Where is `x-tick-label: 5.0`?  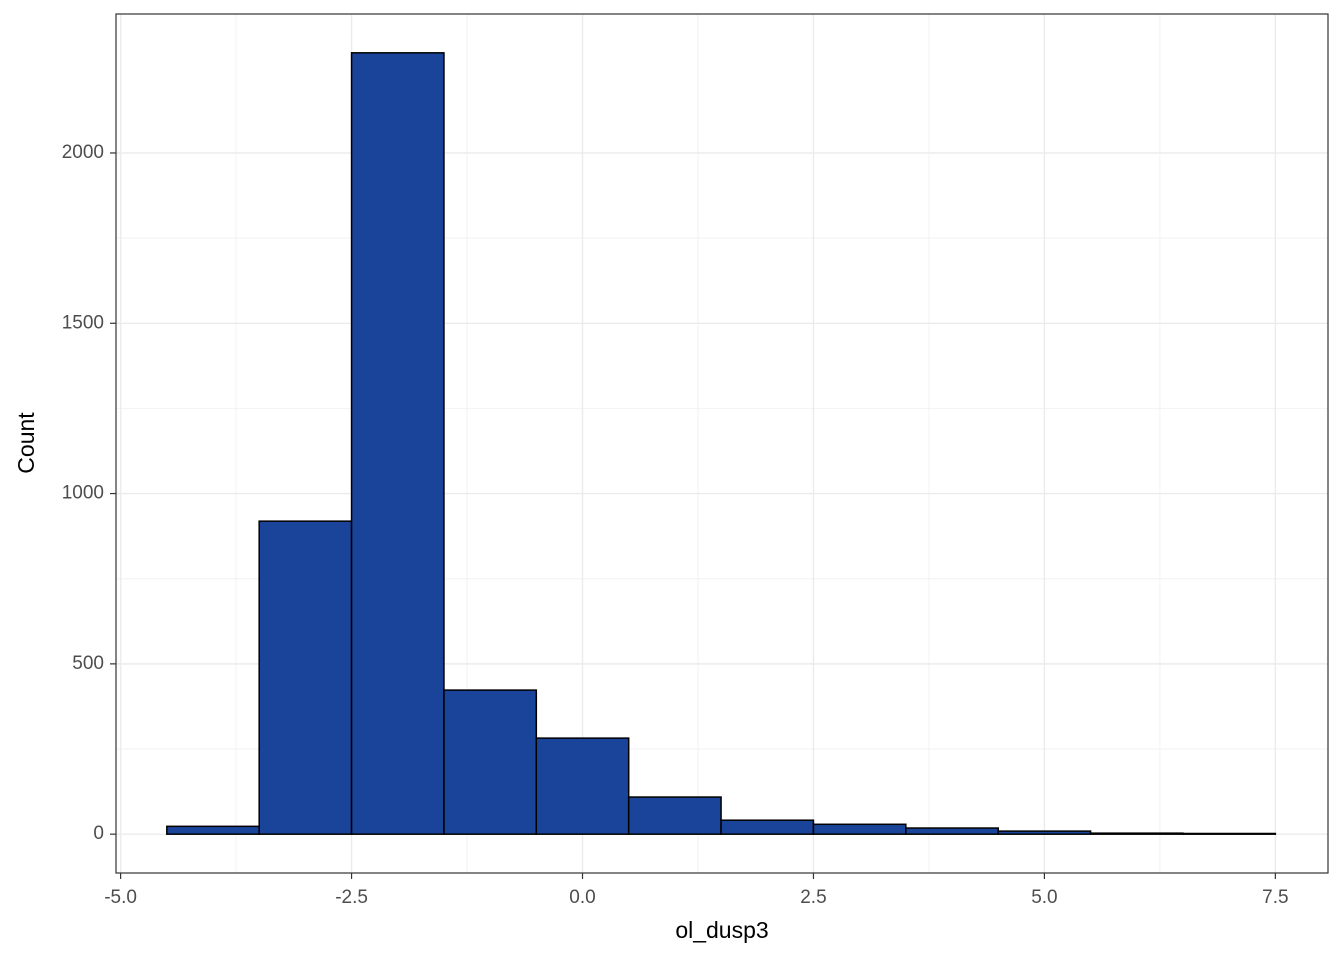
x-tick-label: 5.0 is located at coordinates (1044, 897).